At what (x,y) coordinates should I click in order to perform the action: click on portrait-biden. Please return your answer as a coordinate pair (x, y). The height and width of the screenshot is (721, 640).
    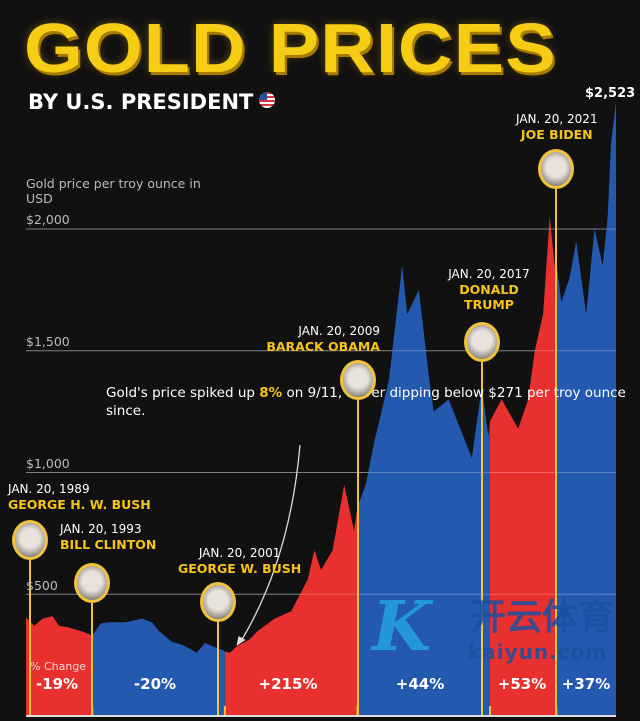
    Looking at the image, I should click on (556, 169).